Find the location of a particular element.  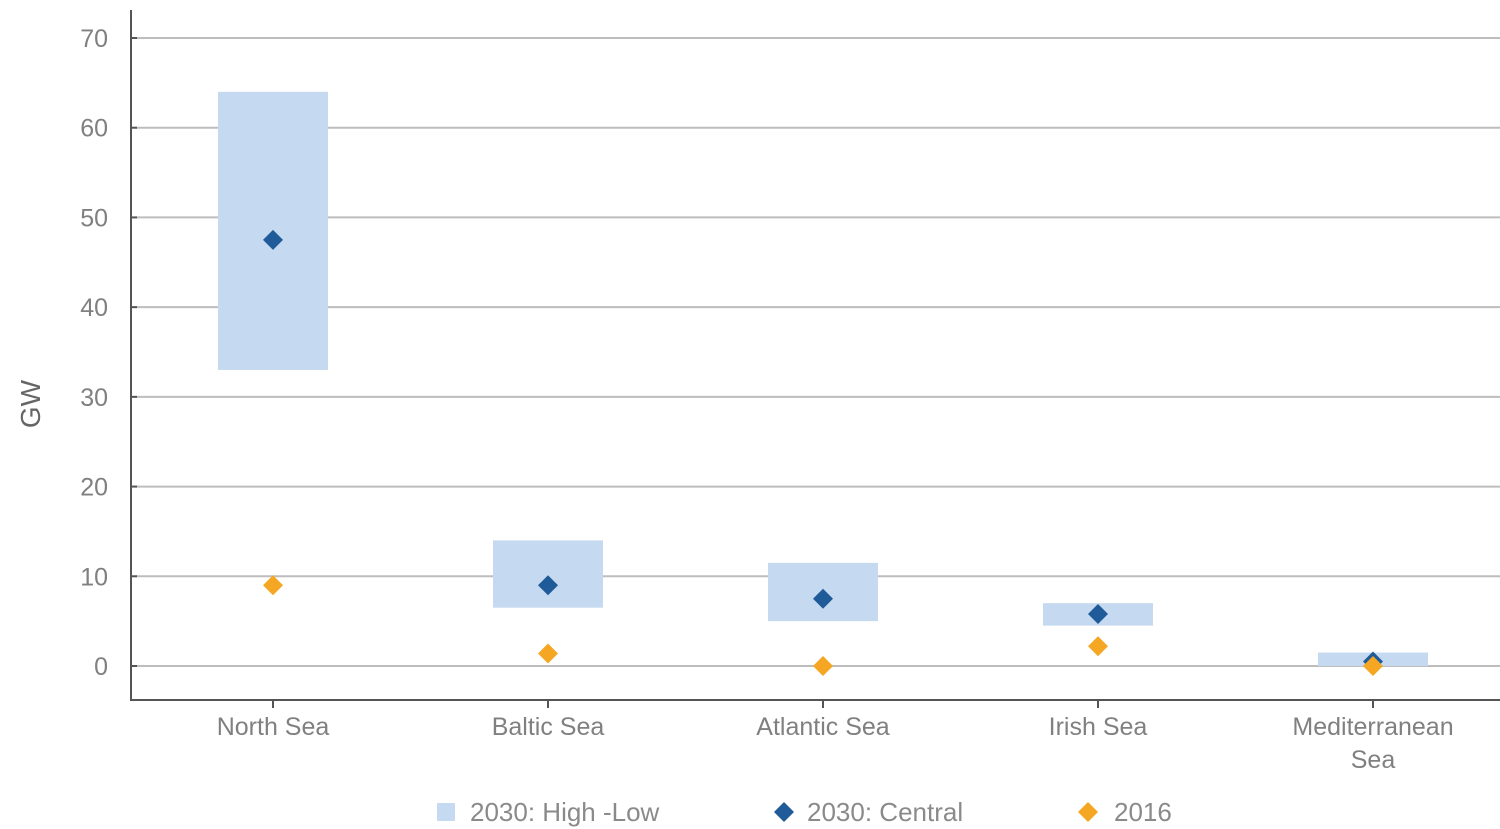

x-tick-label-4: Mediterranean Sea is located at coordinates (1372, 743).